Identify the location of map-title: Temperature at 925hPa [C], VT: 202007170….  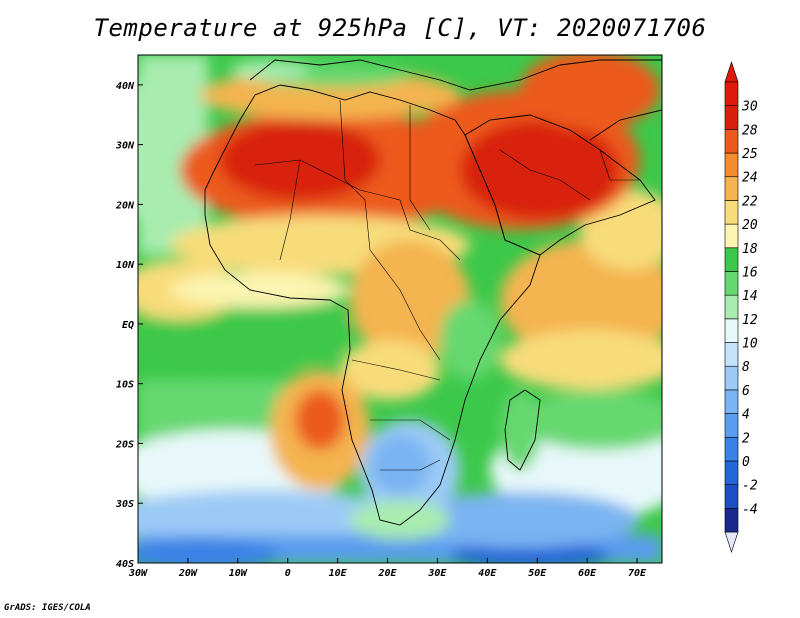
(400, 28).